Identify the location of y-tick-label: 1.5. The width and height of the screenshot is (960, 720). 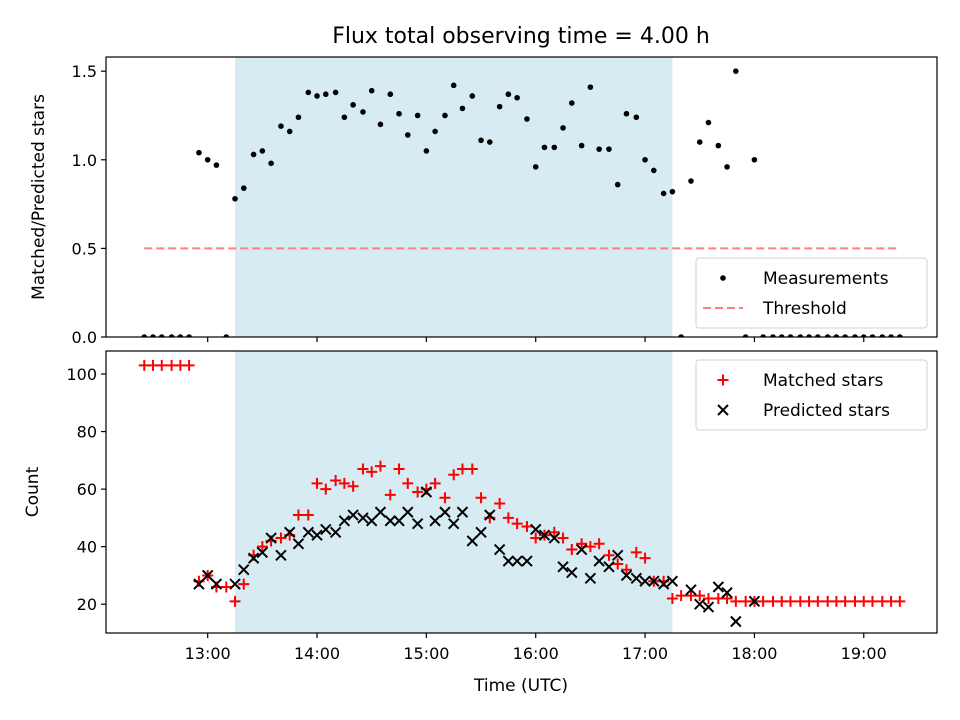
(84, 71).